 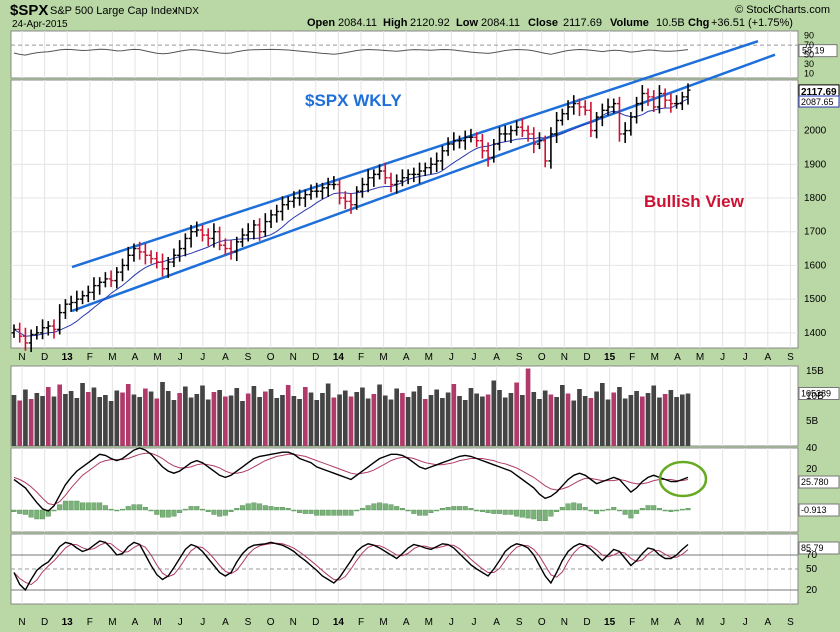 I want to click on volume-tick: 5B, so click(x=812, y=421).